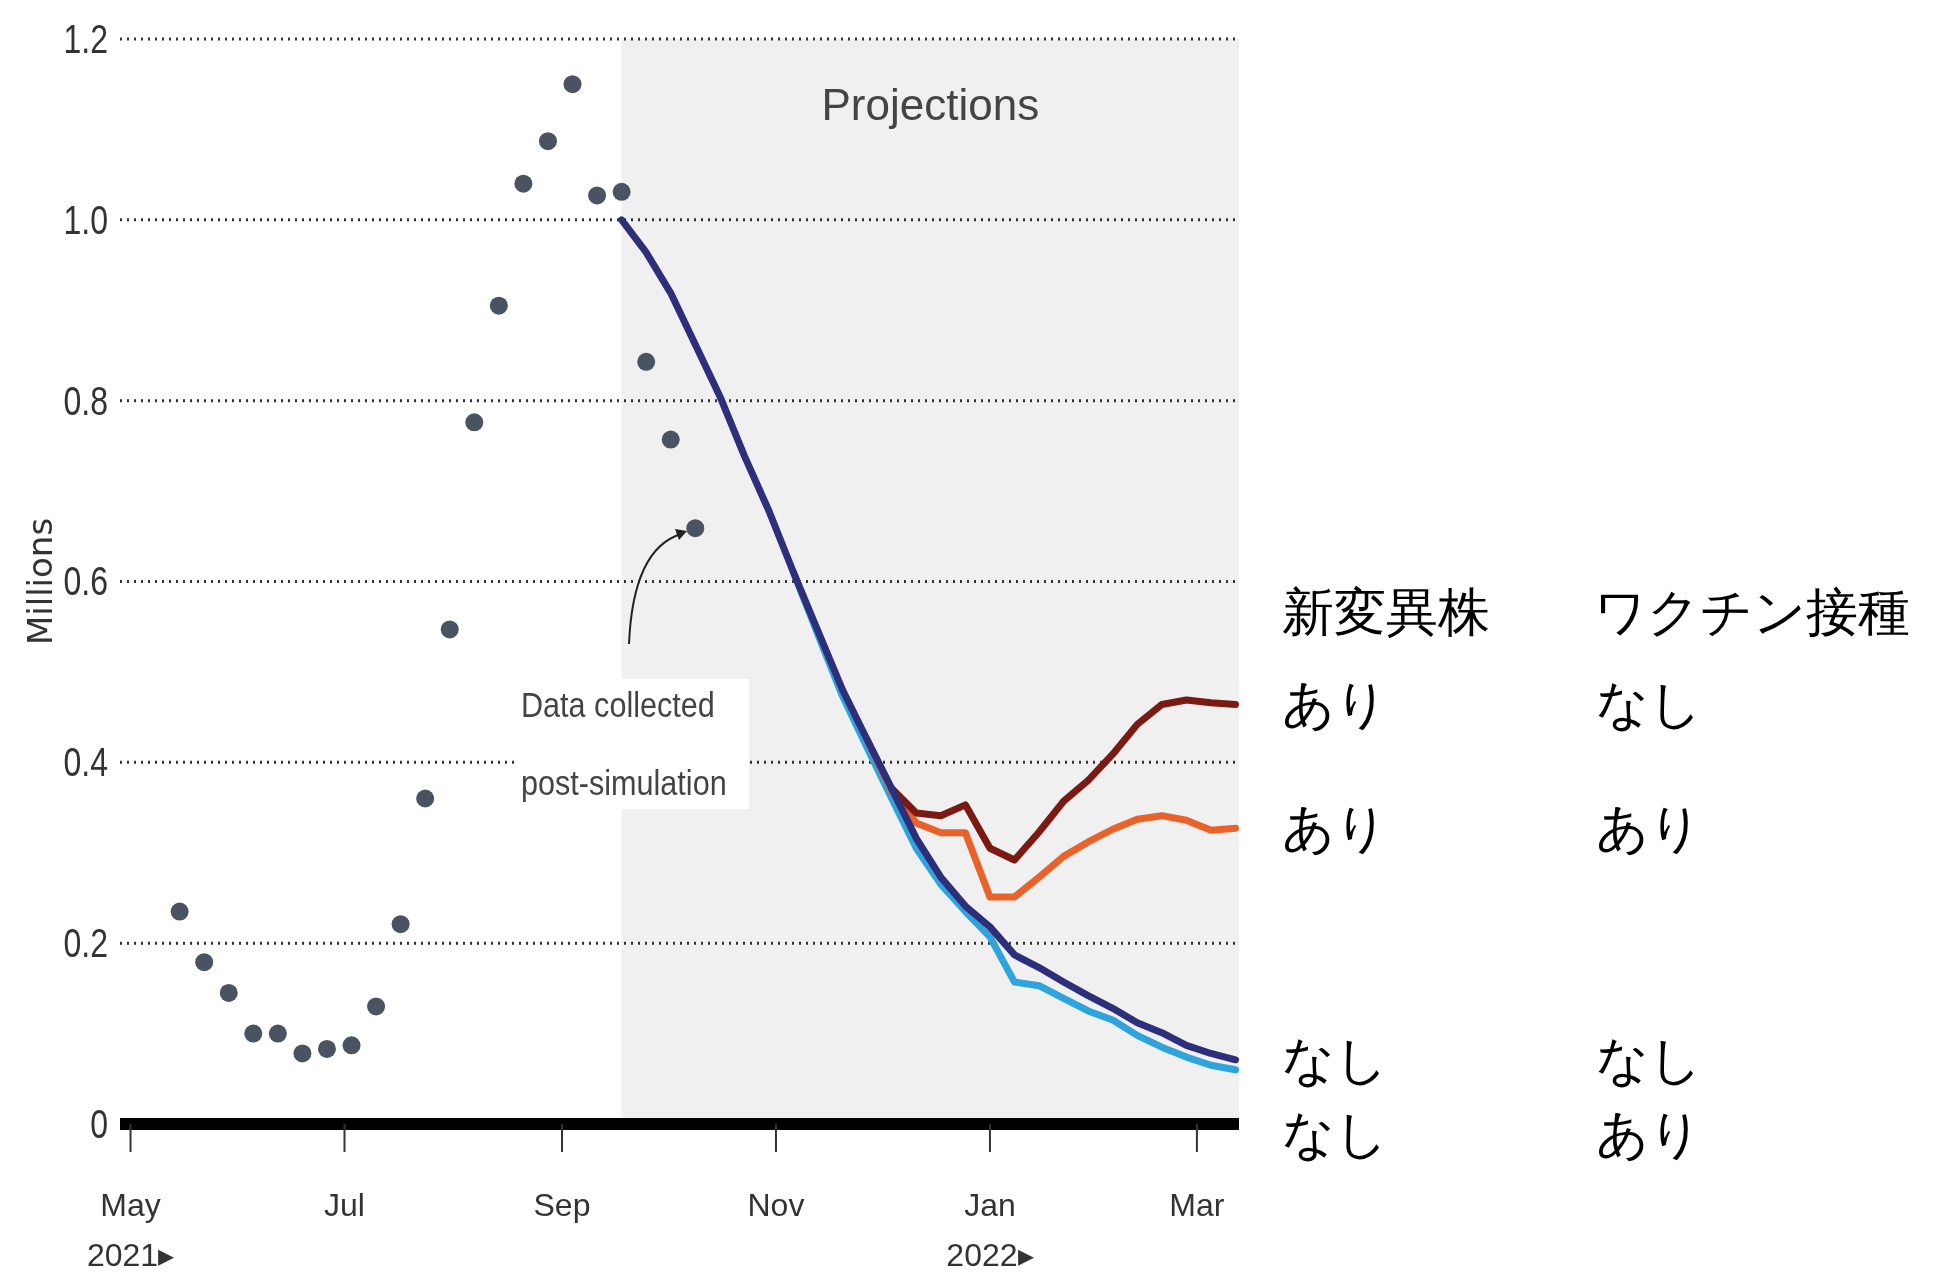 This screenshot has width=1933, height=1272. Describe the element at coordinates (1596, 613) in the screenshot. I see `legend-title: 新変異株 ワクチン接種` at that location.